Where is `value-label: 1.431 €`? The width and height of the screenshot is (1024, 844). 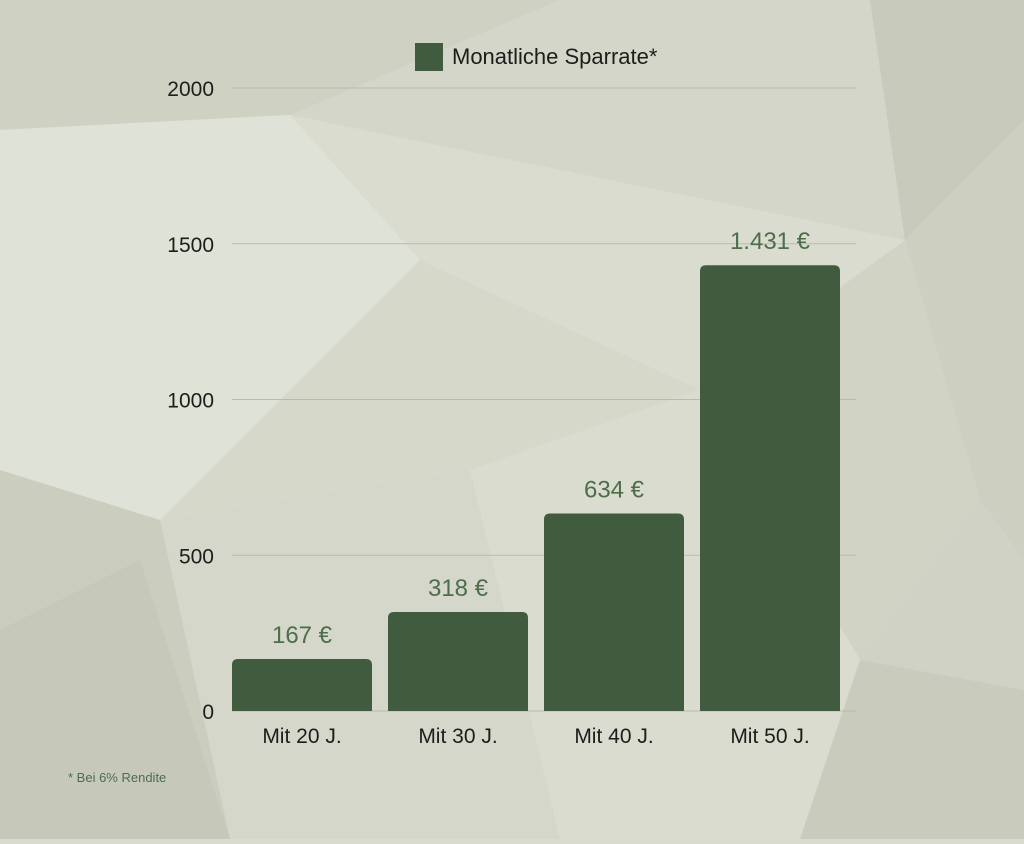
value-label: 1.431 € is located at coordinates (770, 241).